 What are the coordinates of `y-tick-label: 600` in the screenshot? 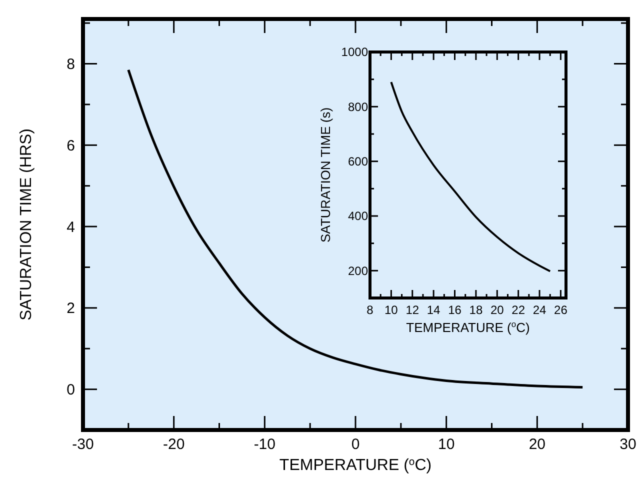 It's located at (358, 161).